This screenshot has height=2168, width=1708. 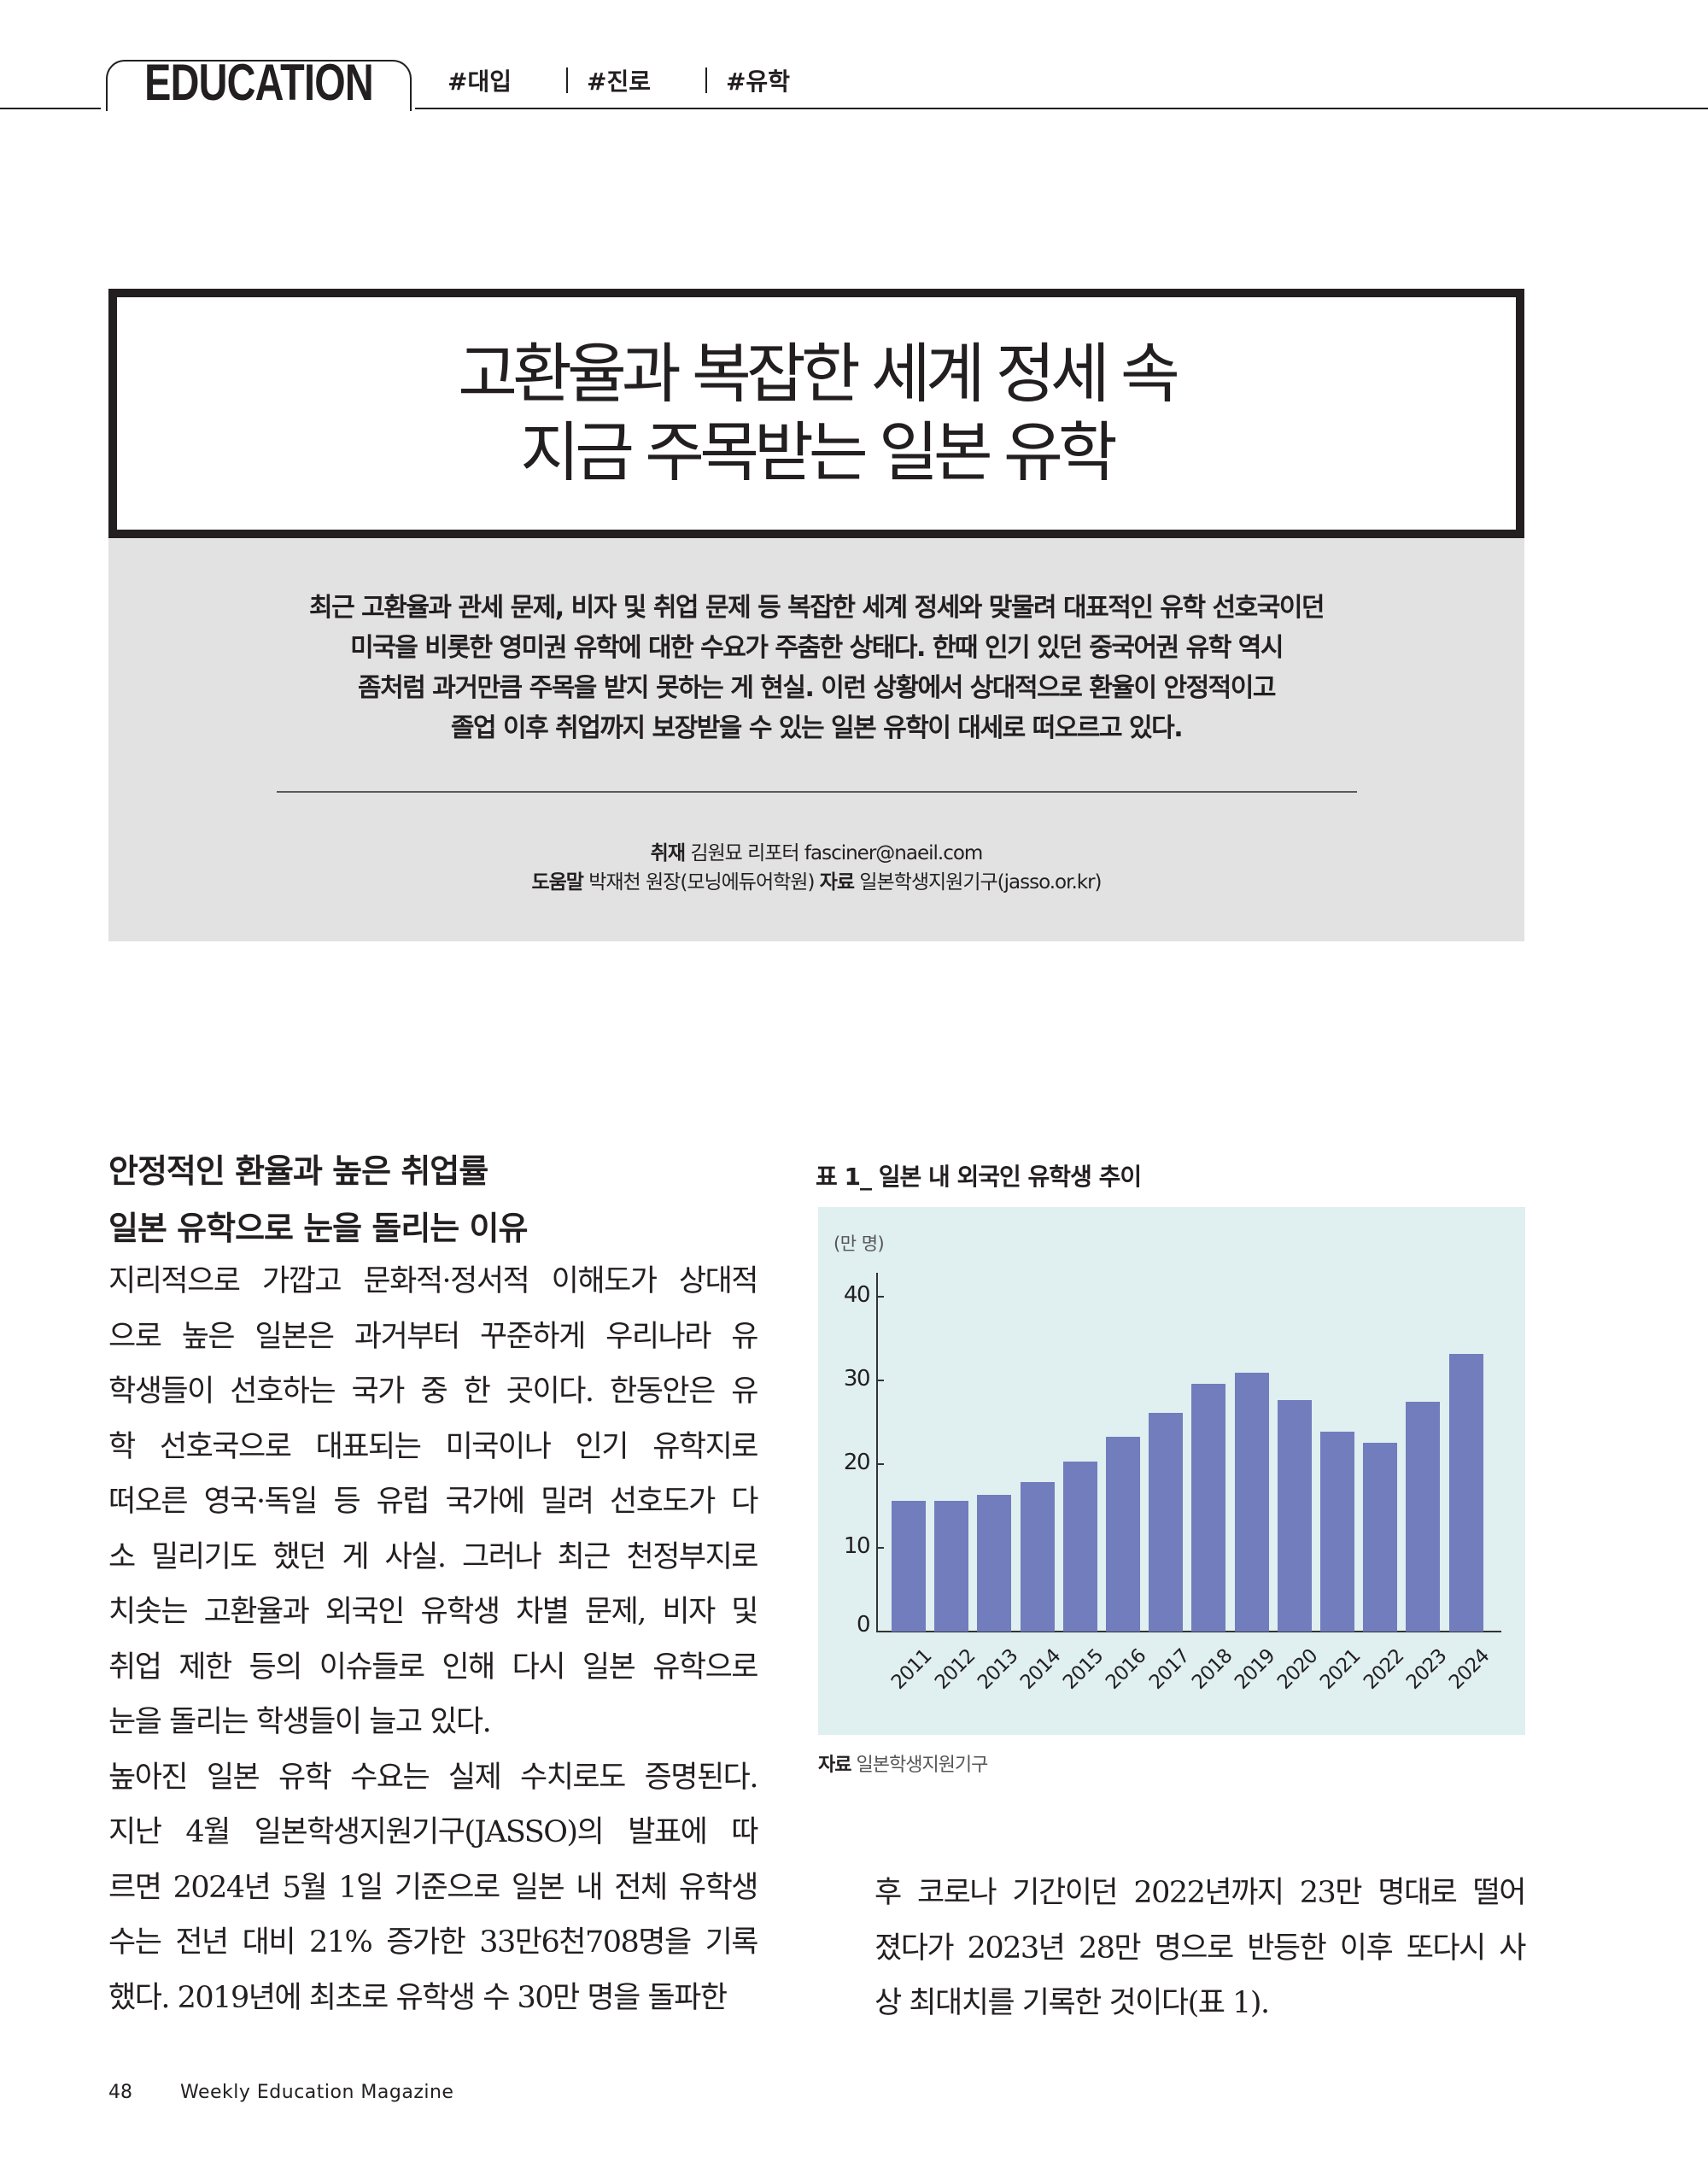 I want to click on bar-2022, so click(x=1380, y=1537).